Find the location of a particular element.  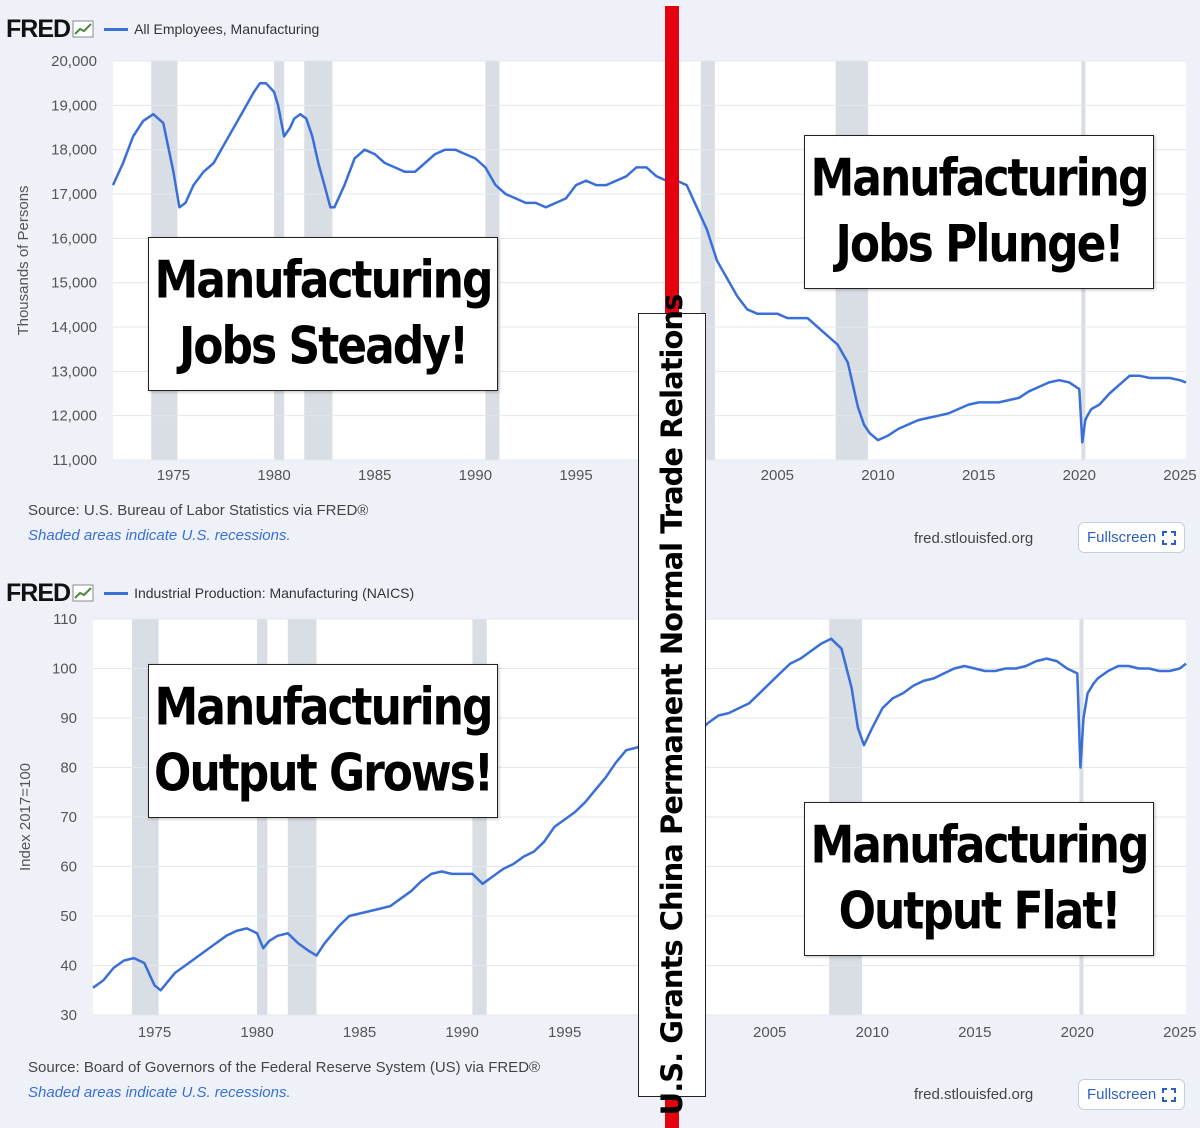

y-tick-label: 16,000 is located at coordinates (74, 238).